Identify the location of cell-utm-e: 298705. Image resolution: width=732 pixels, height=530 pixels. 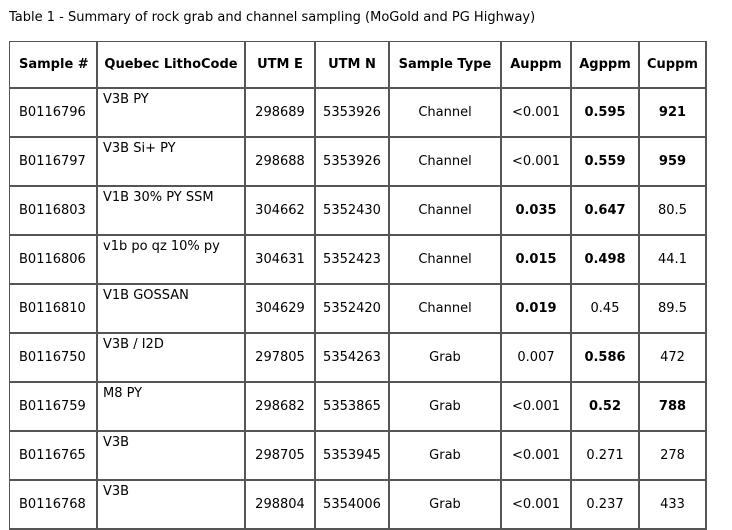
(281, 456).